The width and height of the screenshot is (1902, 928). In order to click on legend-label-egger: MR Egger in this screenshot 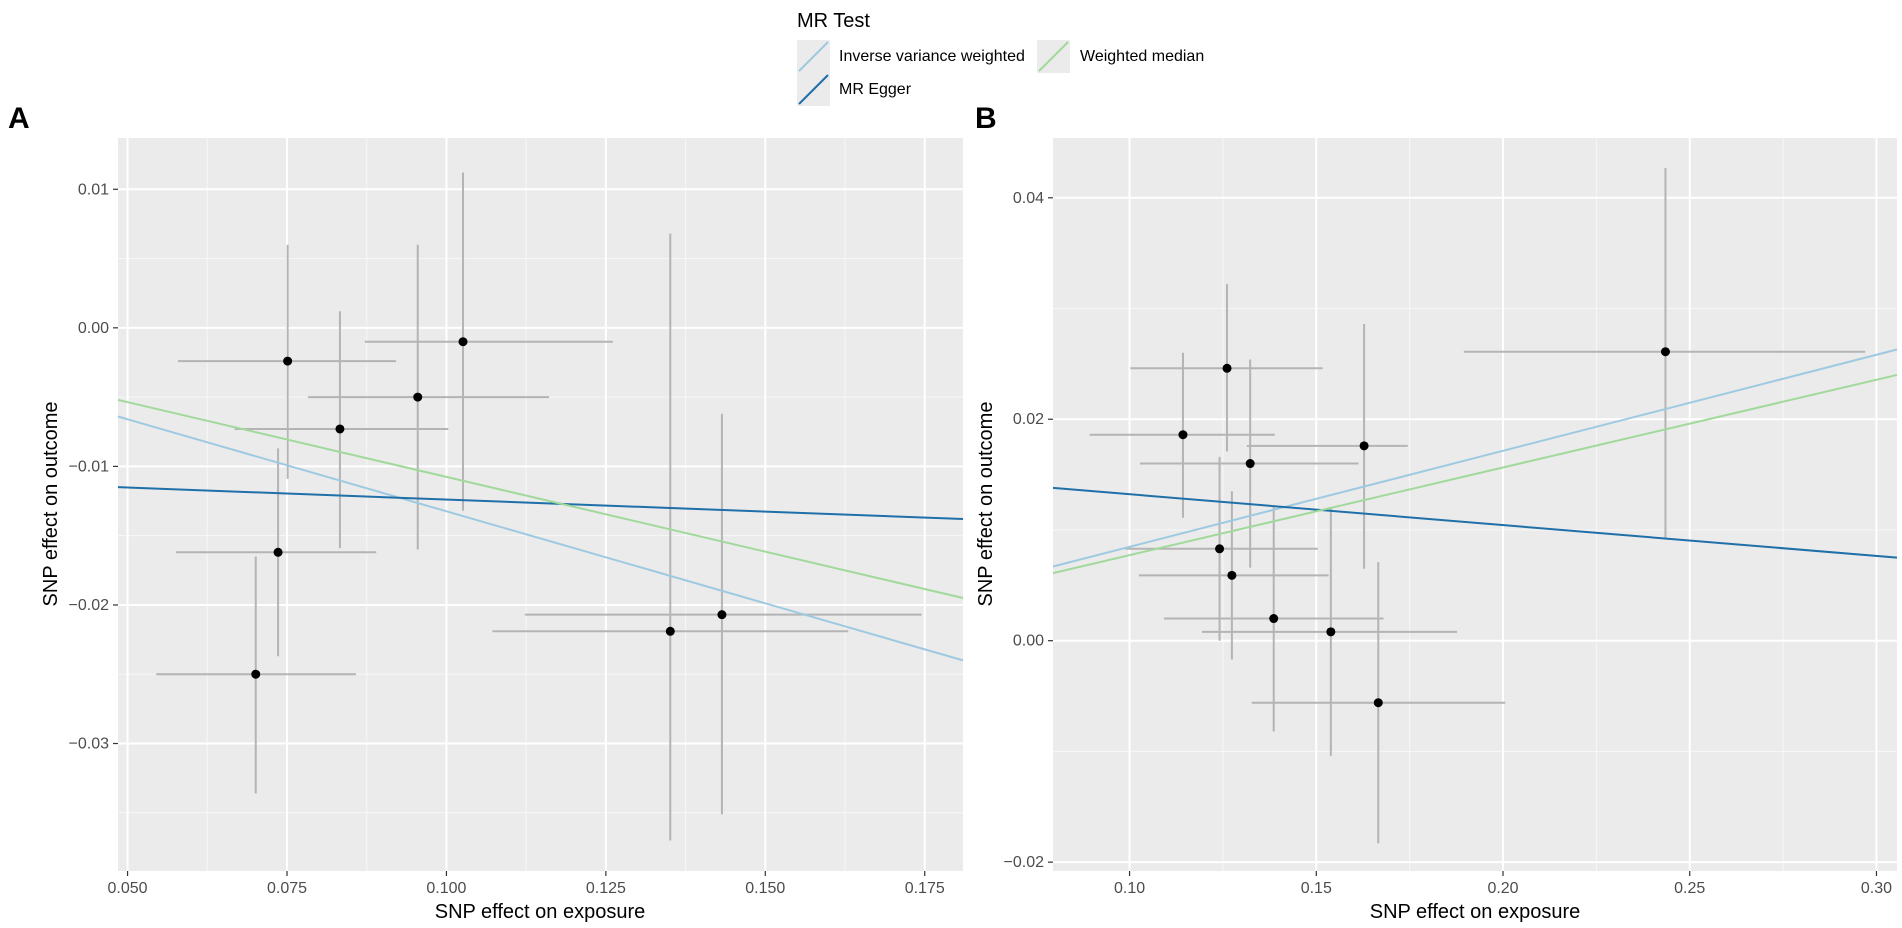, I will do `click(875, 89)`.